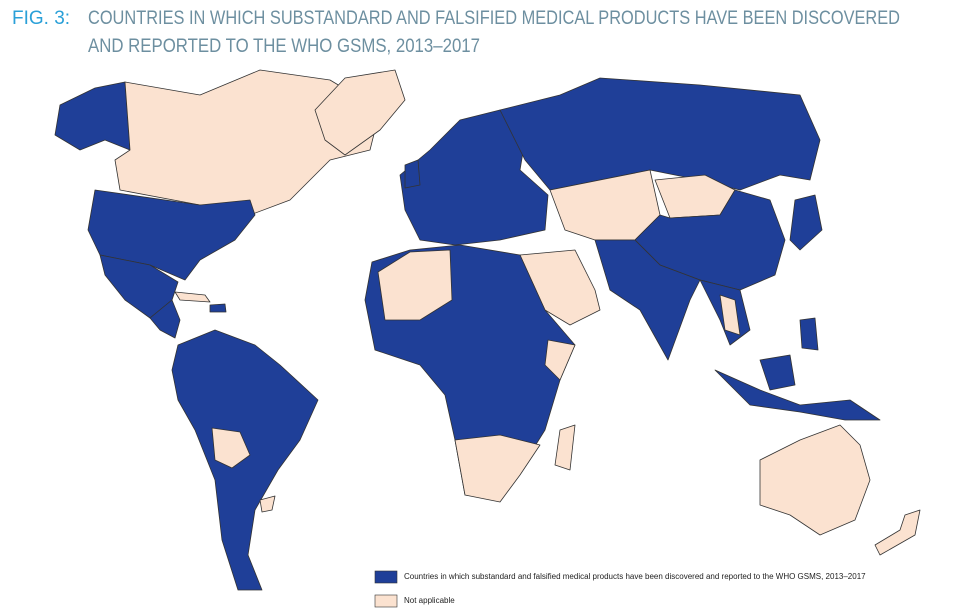 This screenshot has width=965, height=611. I want to click on australia, so click(815, 480).